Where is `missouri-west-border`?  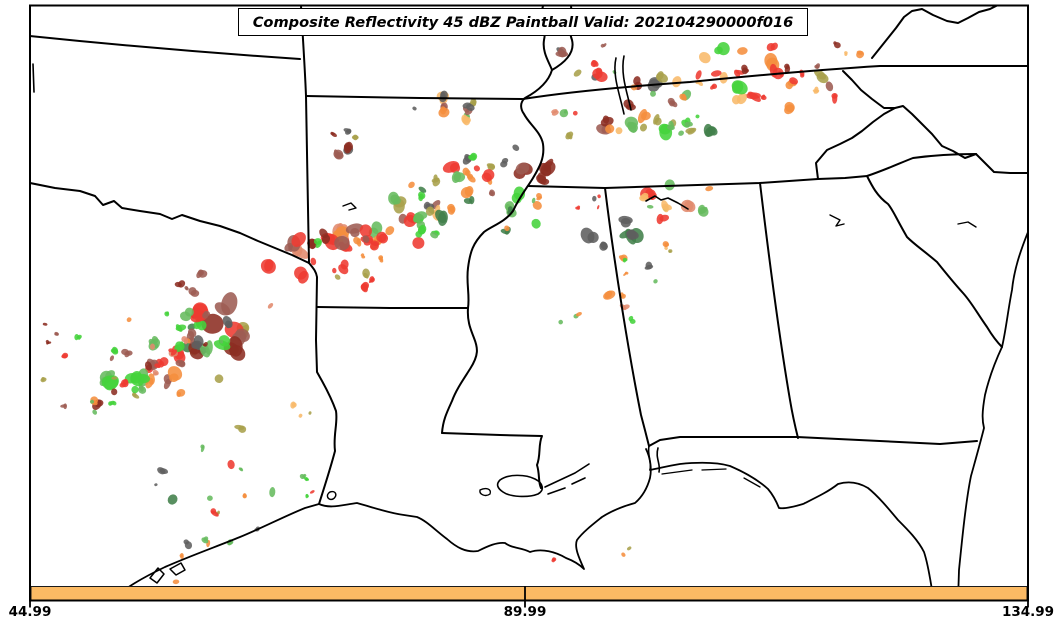 missouri-west-border is located at coordinates (305, 135).